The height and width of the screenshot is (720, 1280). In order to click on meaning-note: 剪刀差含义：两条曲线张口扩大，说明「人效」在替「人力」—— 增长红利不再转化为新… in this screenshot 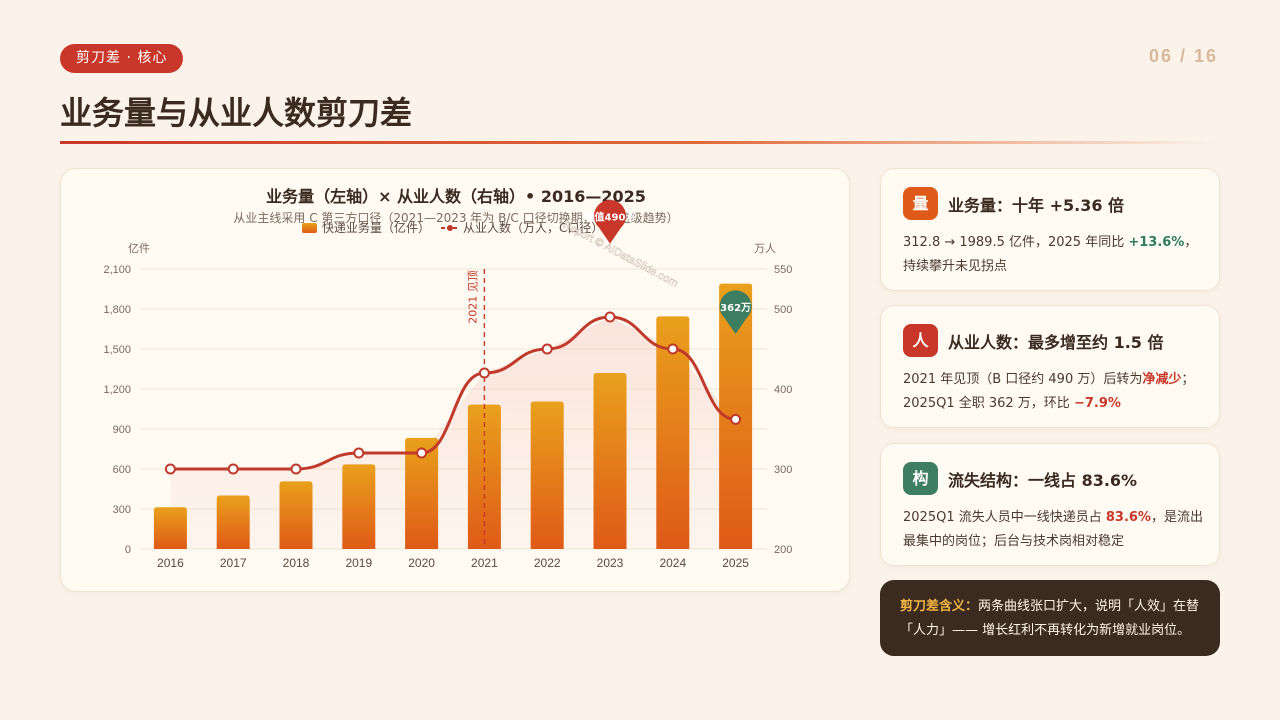, I will do `click(1050, 618)`.